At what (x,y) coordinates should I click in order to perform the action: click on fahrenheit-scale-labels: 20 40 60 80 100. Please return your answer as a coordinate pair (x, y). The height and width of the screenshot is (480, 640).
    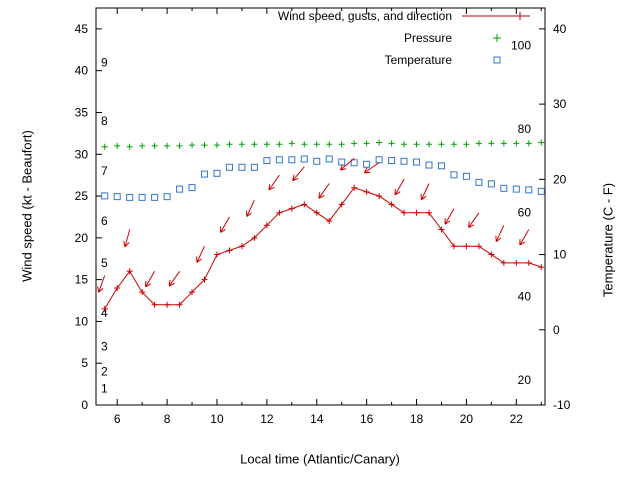
    Looking at the image, I should click on (521, 212).